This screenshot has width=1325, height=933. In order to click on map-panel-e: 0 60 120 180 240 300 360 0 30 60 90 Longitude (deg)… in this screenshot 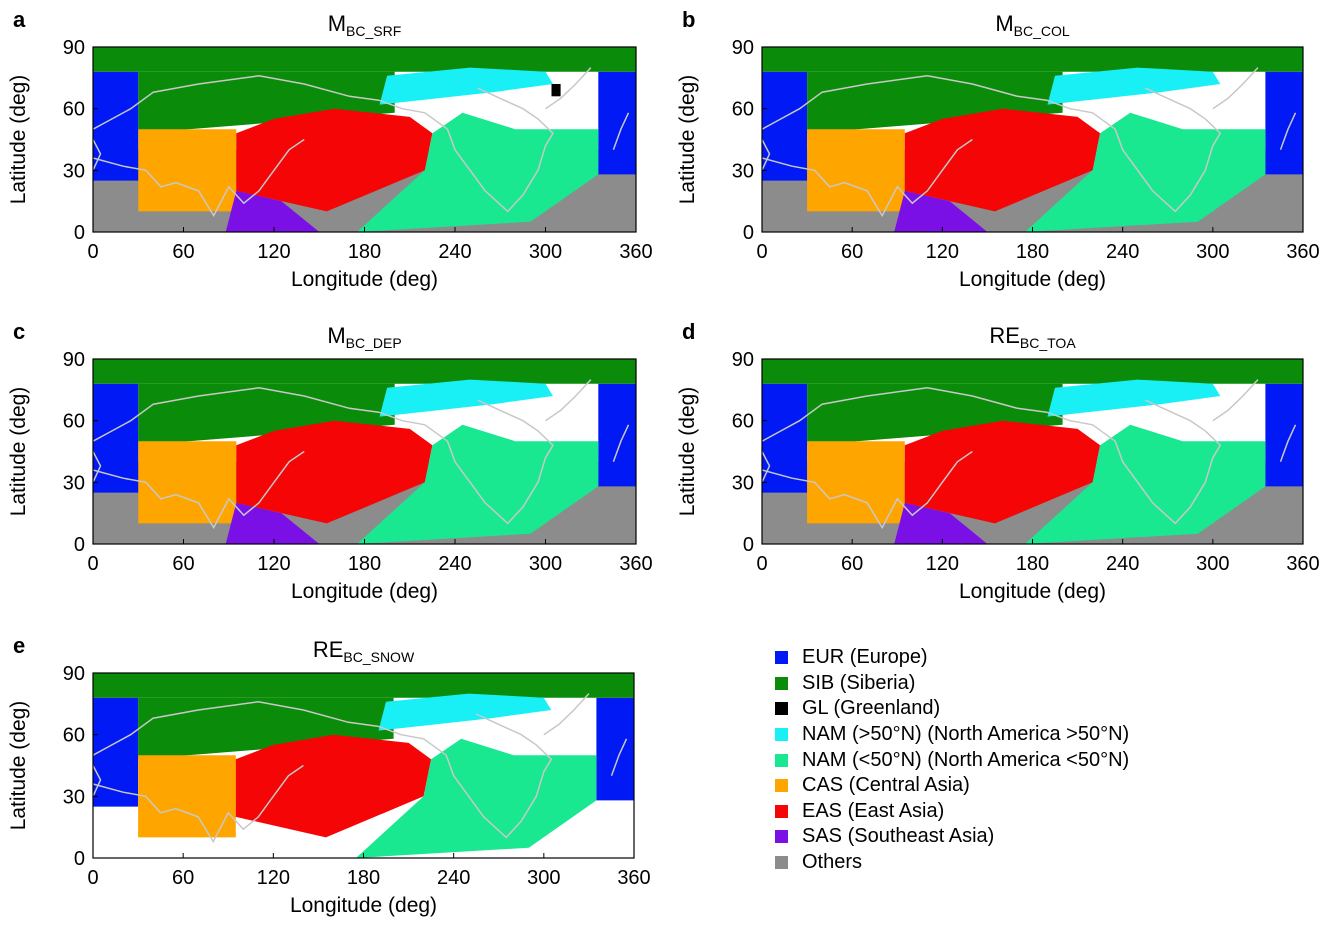, I will do `click(329, 775)`.